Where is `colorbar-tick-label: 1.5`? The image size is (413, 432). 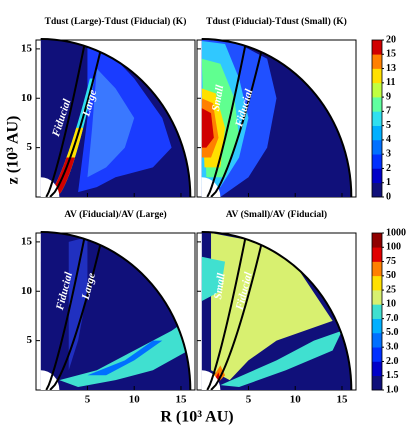
colorbar-tick-label: 1.5 is located at coordinates (392, 375).